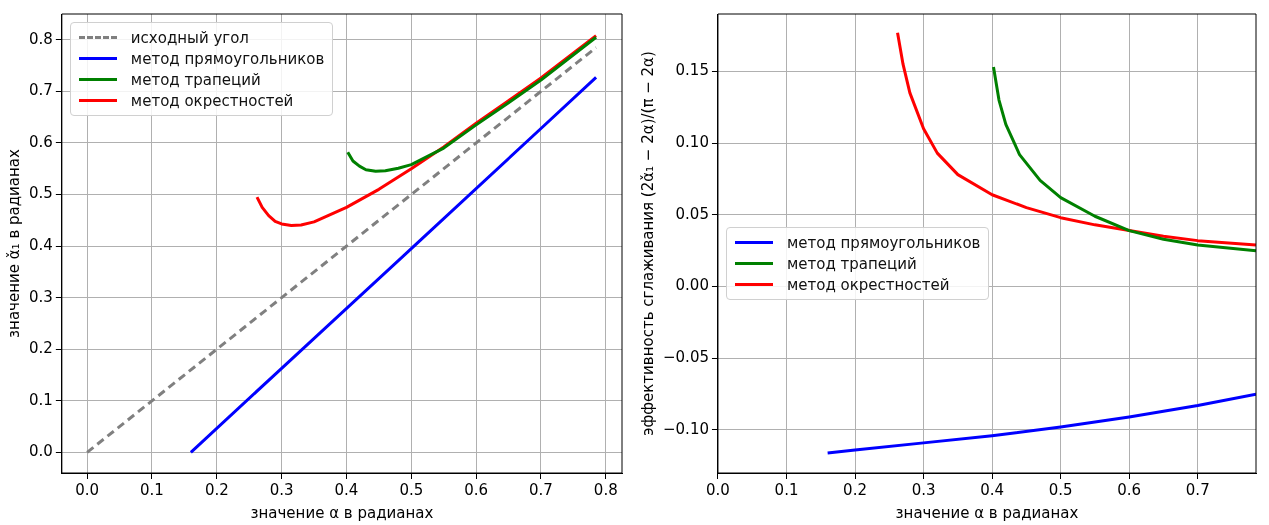  Describe the element at coordinates (41, 193) in the screenshot. I see `y-tick-label: 0.5` at that location.